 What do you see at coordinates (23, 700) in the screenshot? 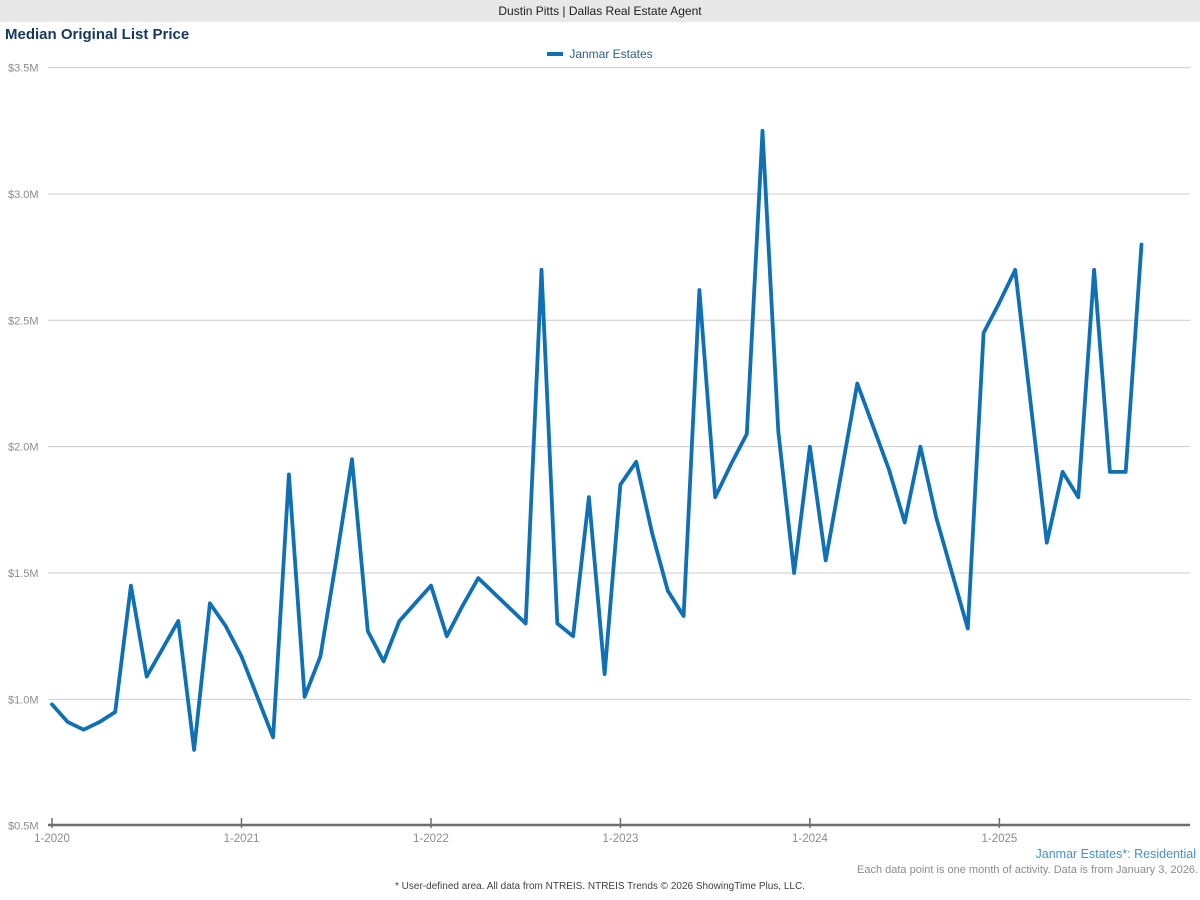
I see `y-axis-label: $1.0M` at bounding box center [23, 700].